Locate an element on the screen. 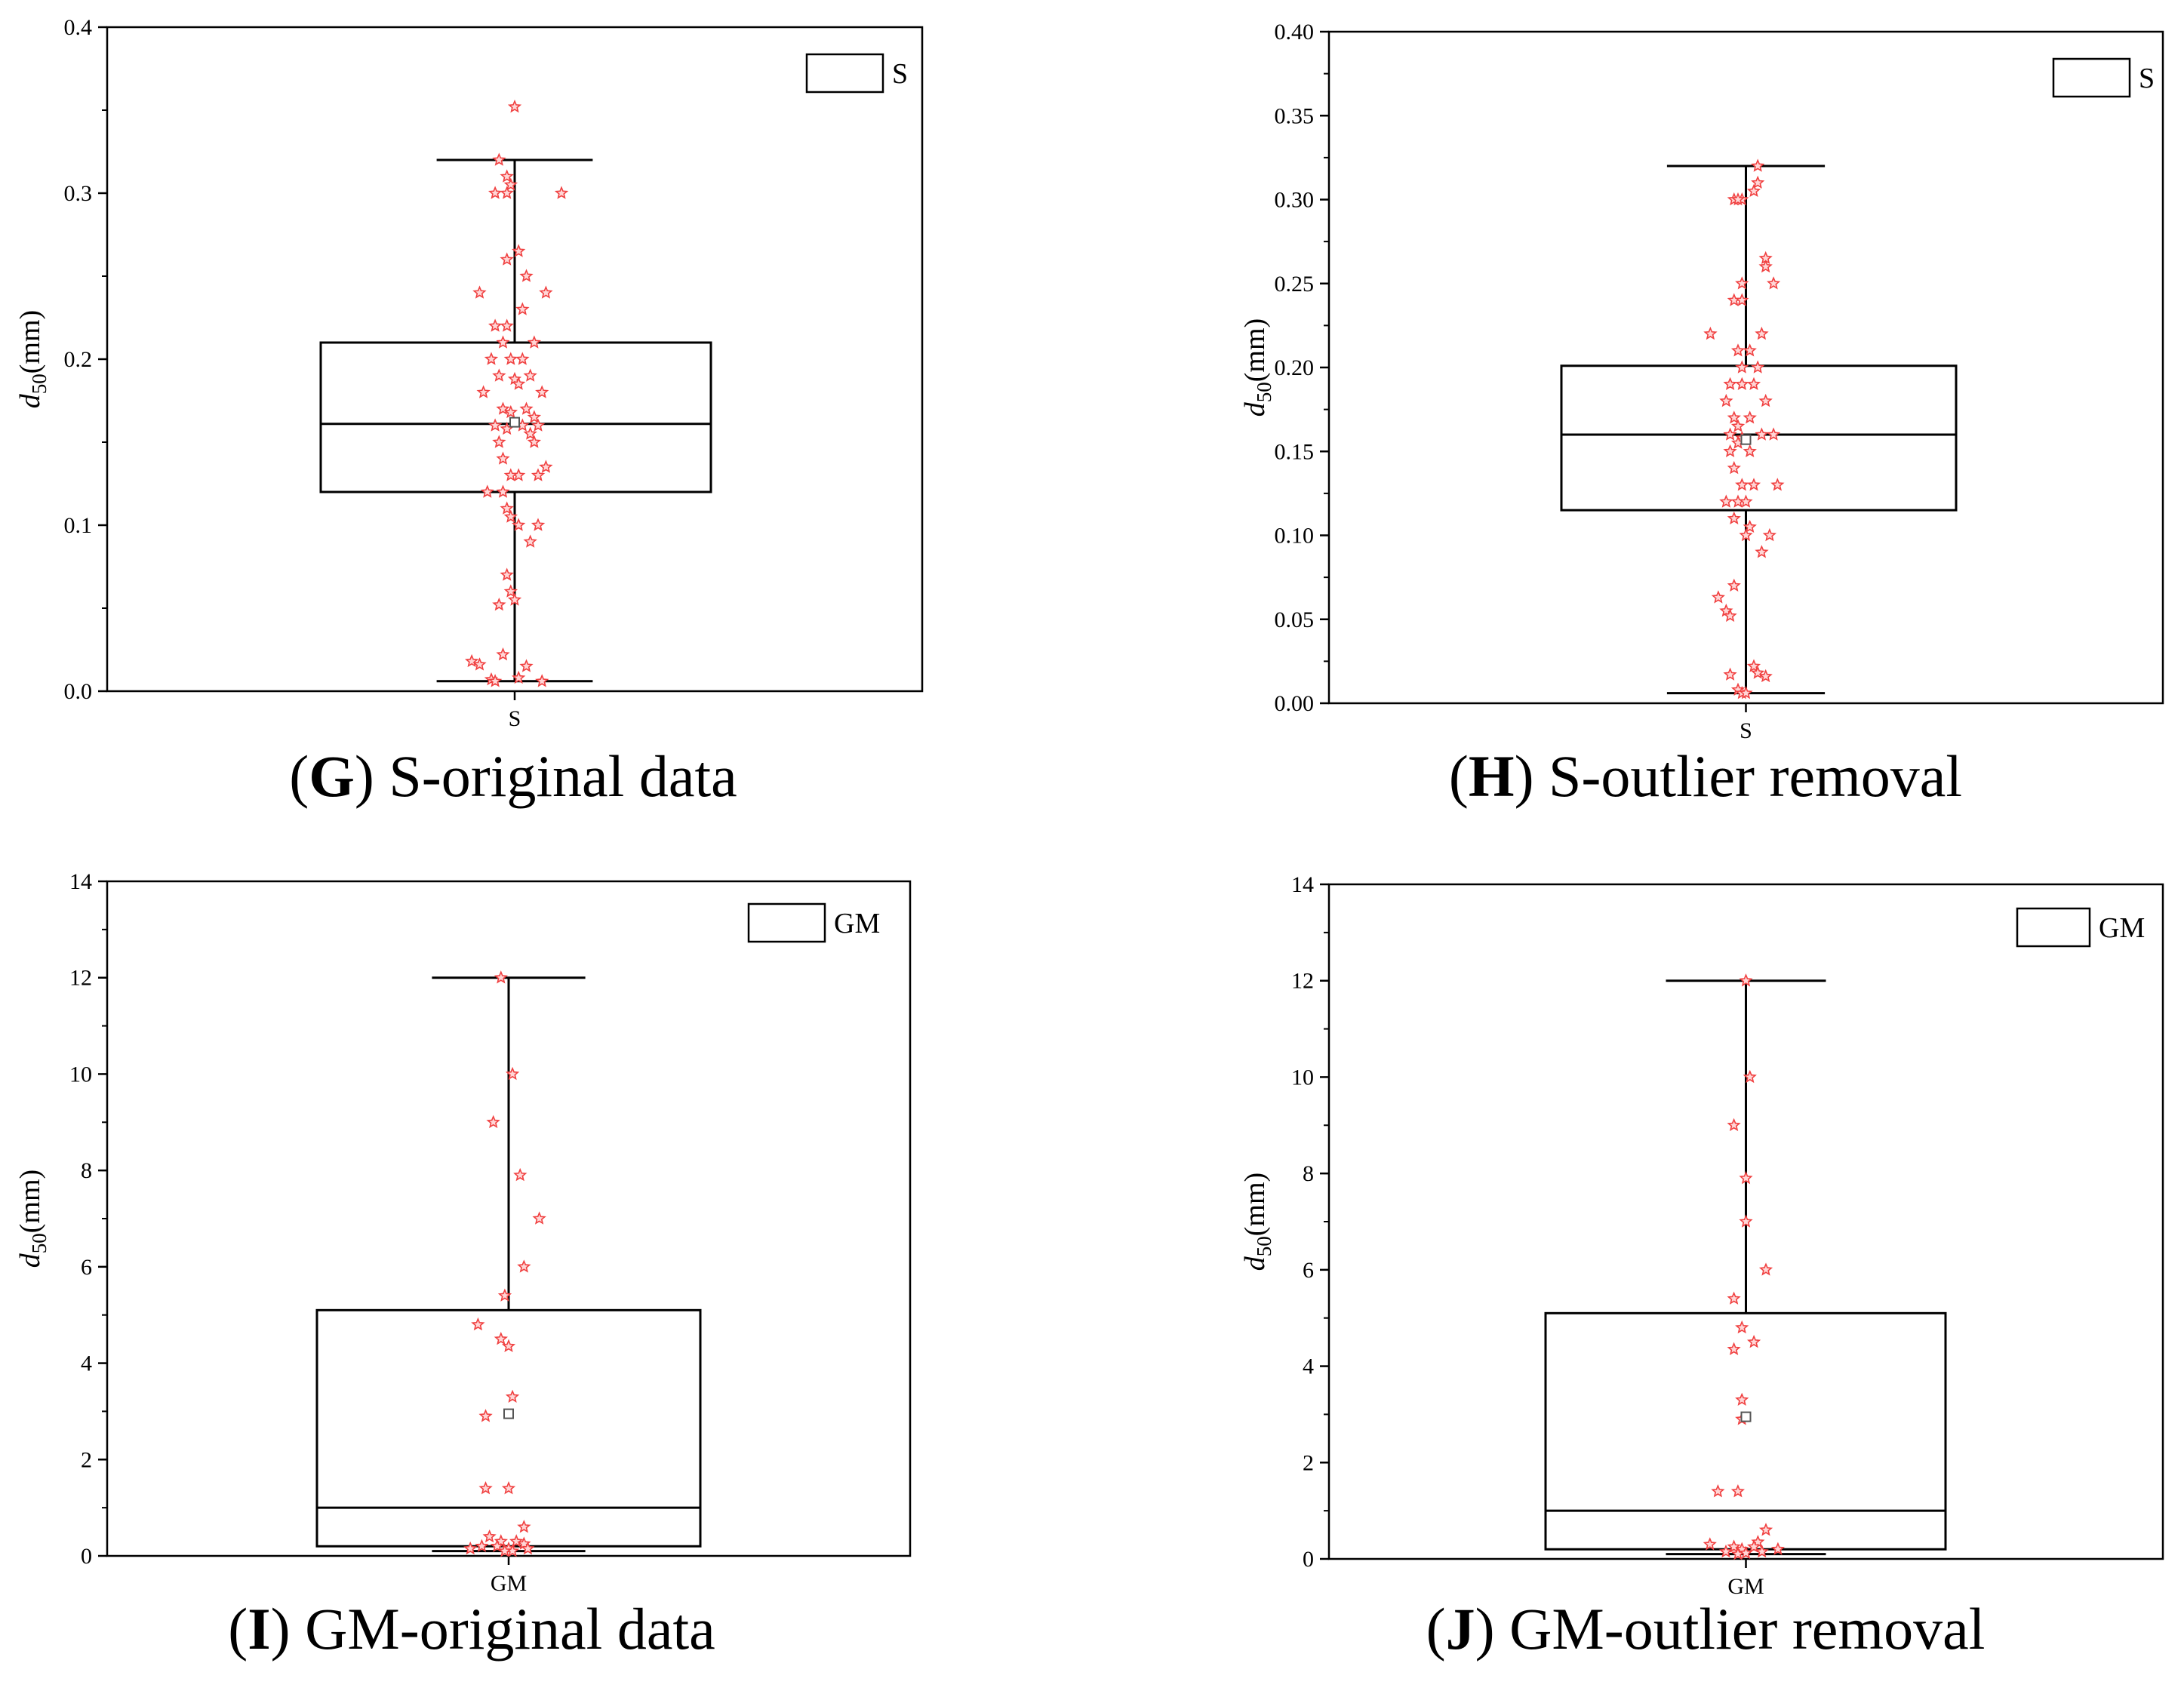  y-tick-label: 2 is located at coordinates (1308, 1463).